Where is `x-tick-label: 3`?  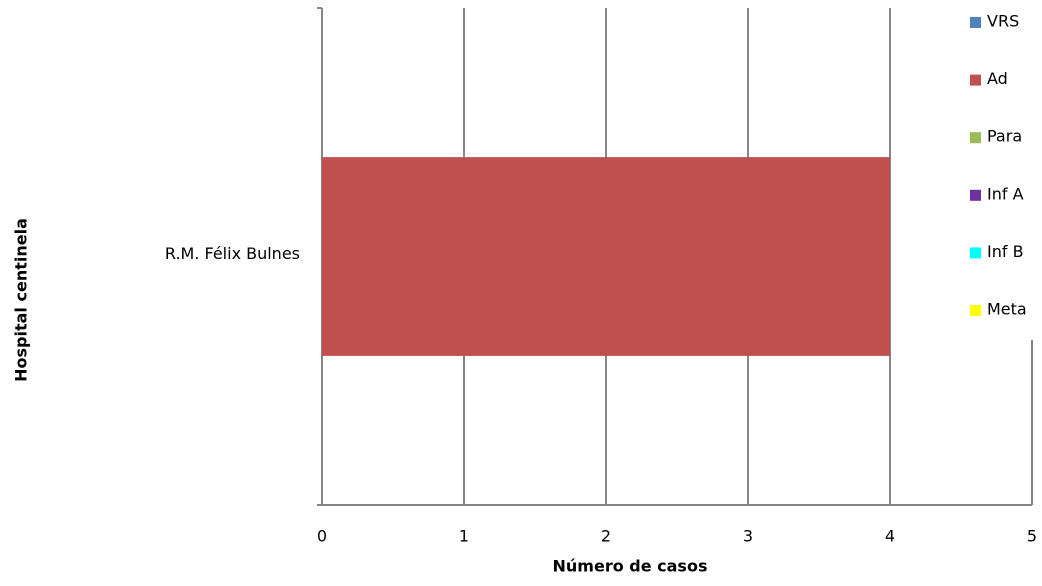
x-tick-label: 3 is located at coordinates (748, 536).